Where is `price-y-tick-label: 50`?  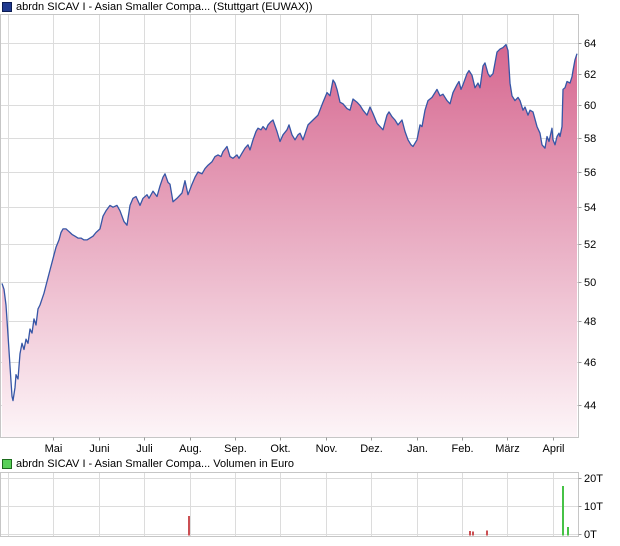
price-y-tick-label: 50 is located at coordinates (590, 283).